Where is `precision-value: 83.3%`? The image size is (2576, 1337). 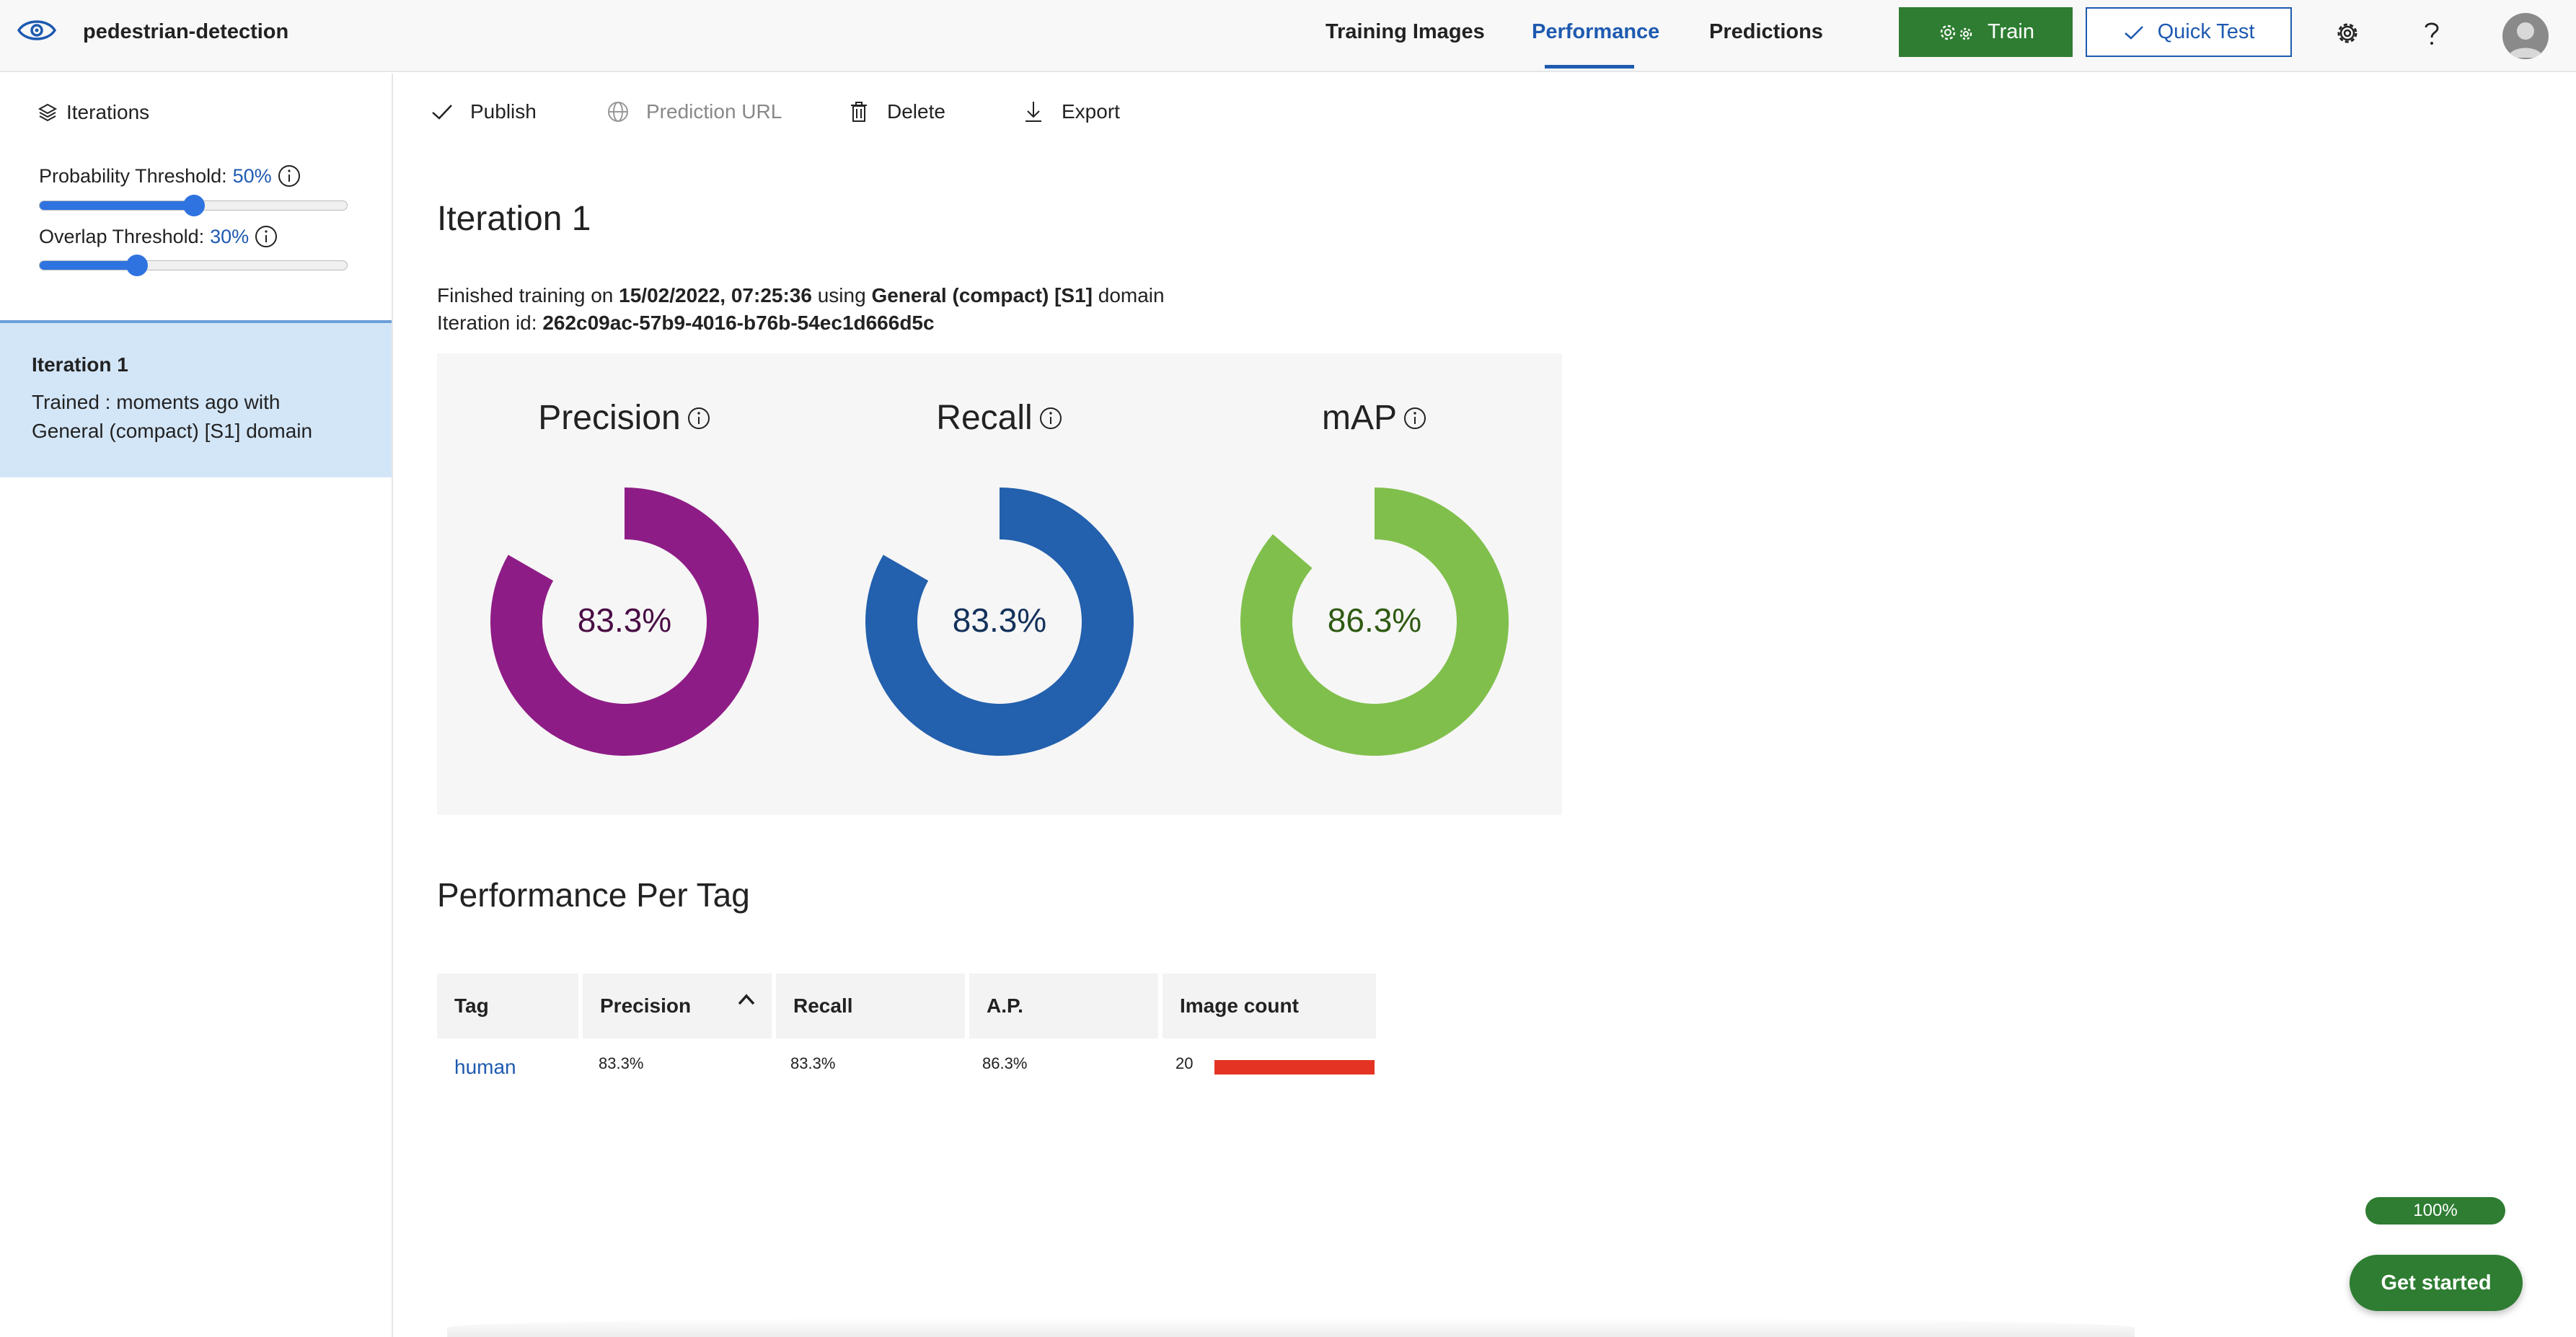
precision-value: 83.3% is located at coordinates (624, 620).